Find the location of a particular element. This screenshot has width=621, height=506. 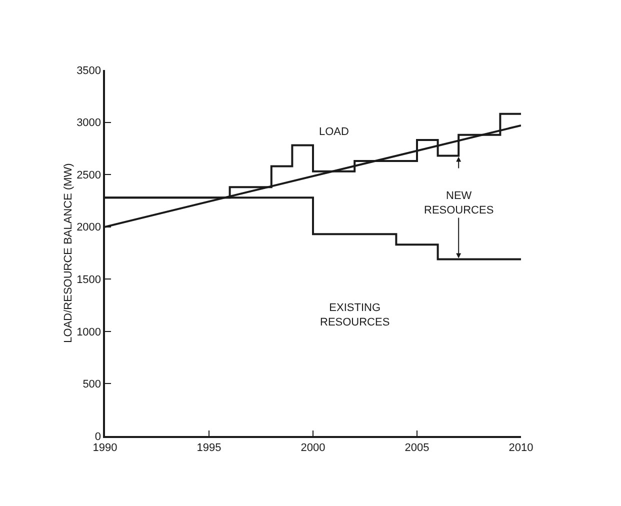

y-tick-label: 3500 is located at coordinates (89, 70).